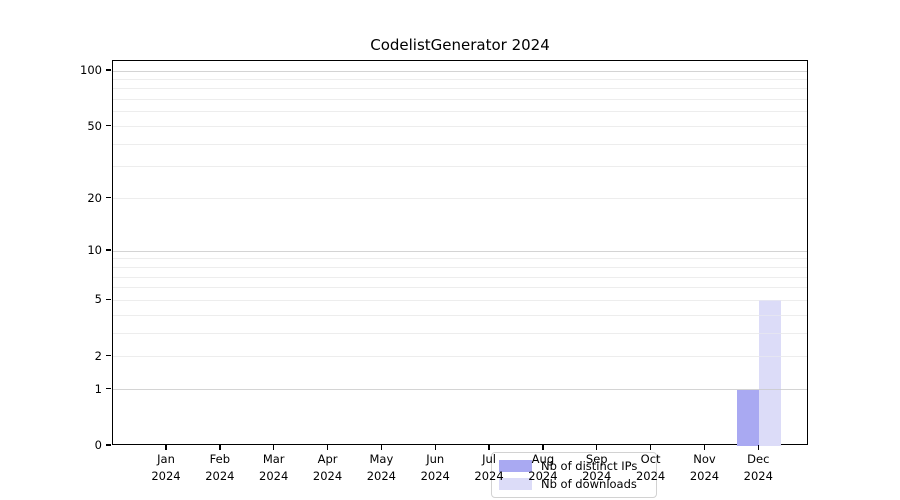 This screenshot has height=500, width=900. I want to click on y-tick-label: 50, so click(94, 125).